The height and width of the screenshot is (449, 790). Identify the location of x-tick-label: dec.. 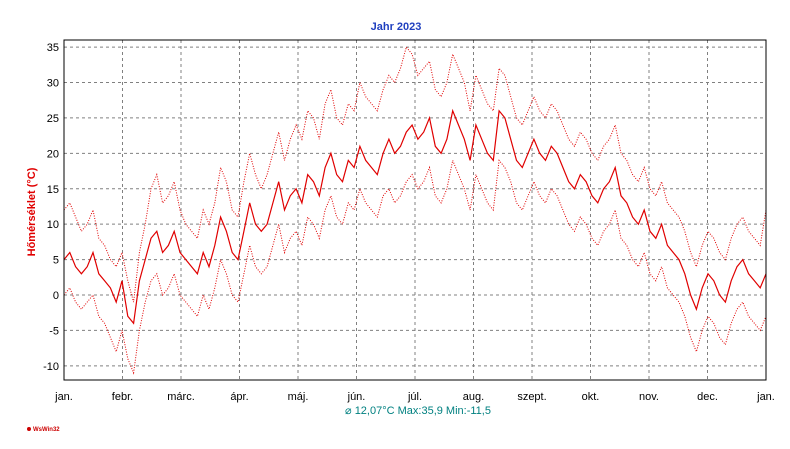
(707, 397).